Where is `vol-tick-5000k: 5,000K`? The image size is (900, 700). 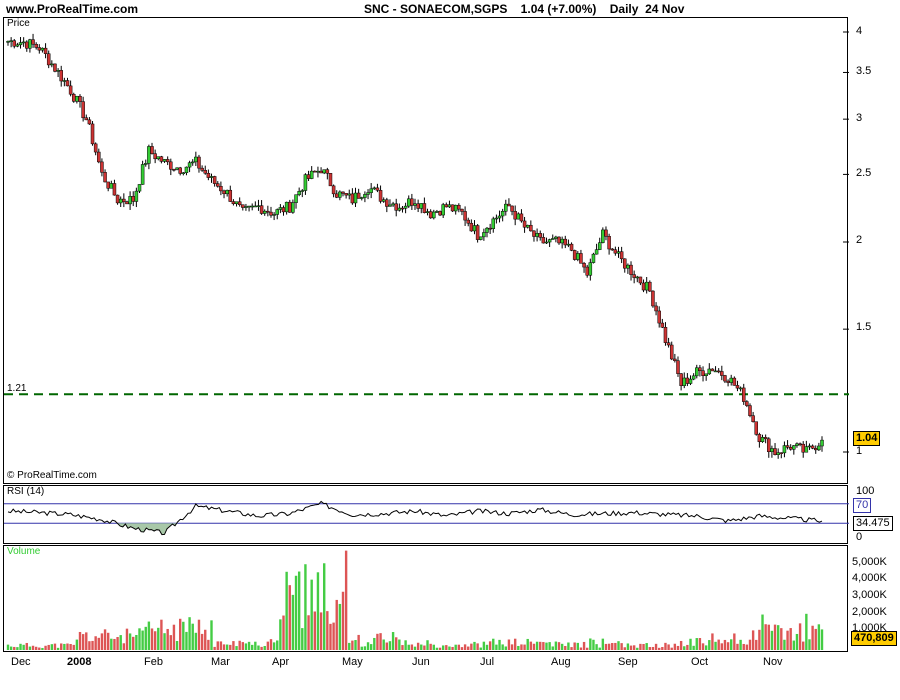
vol-tick-5000k: 5,000K is located at coordinates (869, 562).